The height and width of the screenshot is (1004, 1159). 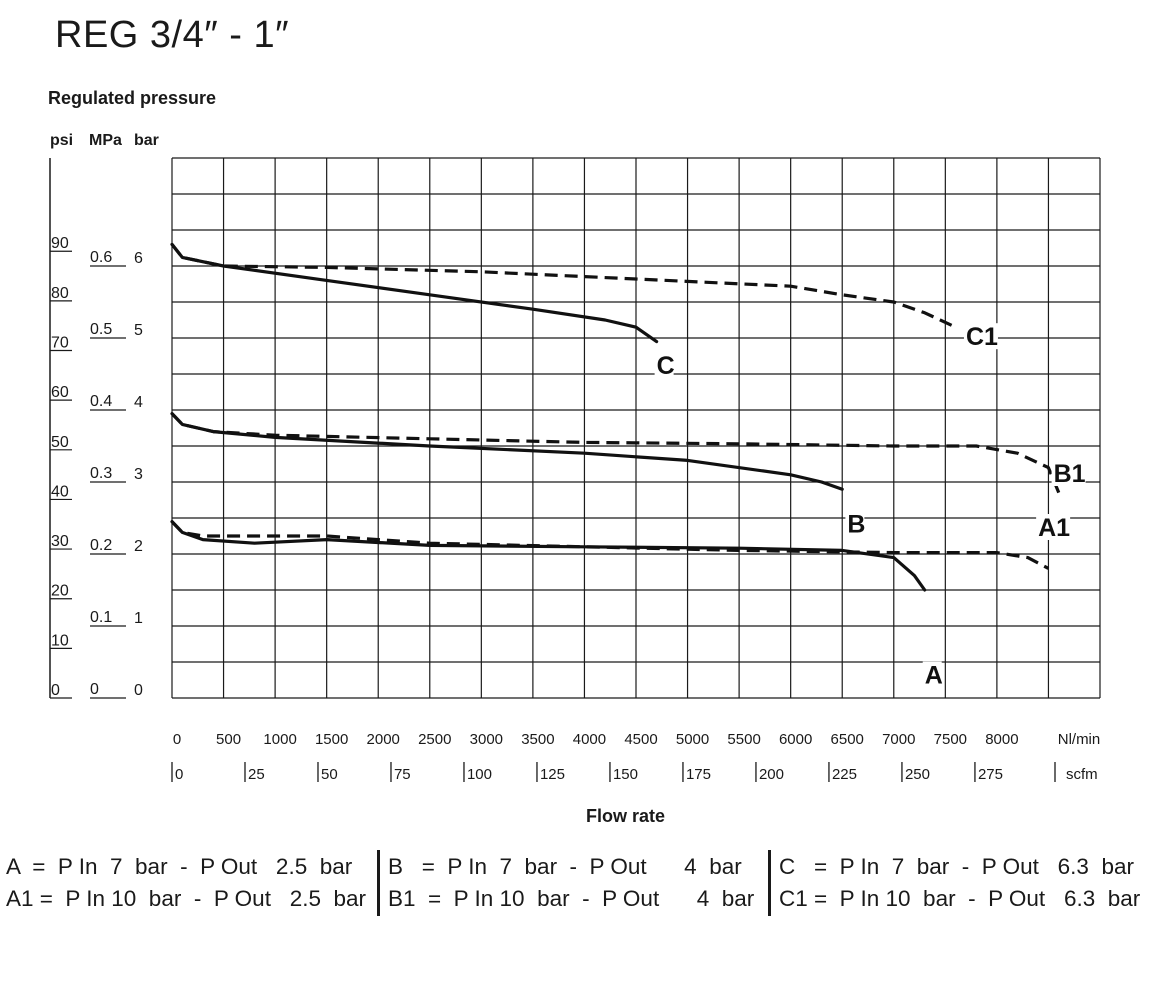 I want to click on x-tick-label-nlmin: 5000, so click(x=692, y=739).